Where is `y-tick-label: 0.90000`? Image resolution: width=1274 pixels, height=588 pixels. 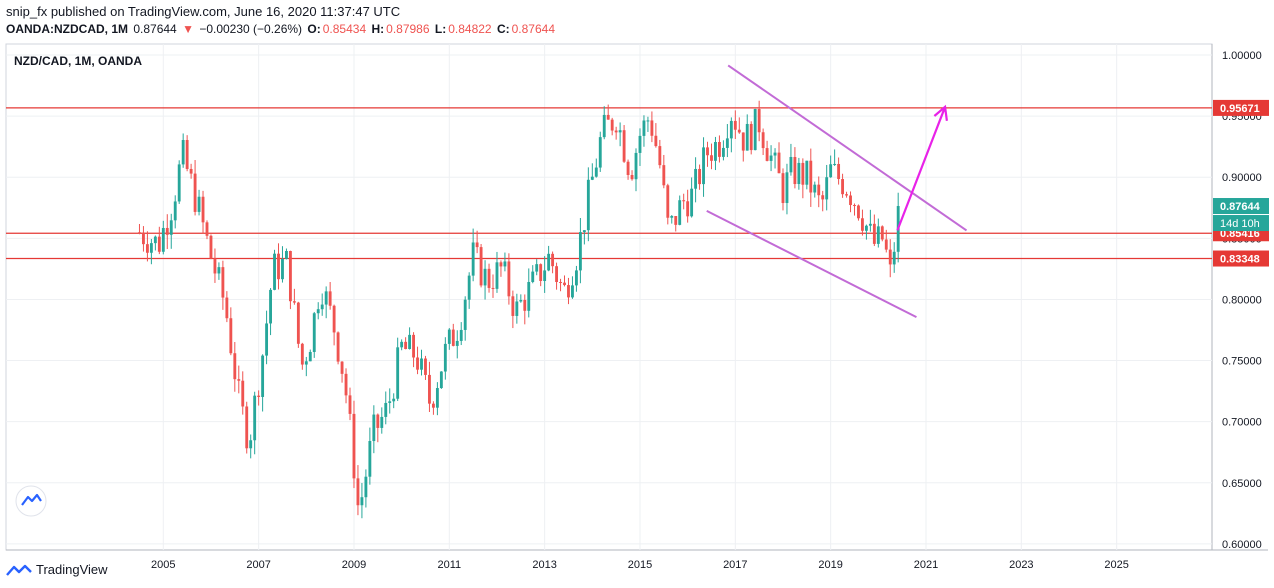 y-tick-label: 0.90000 is located at coordinates (1242, 178).